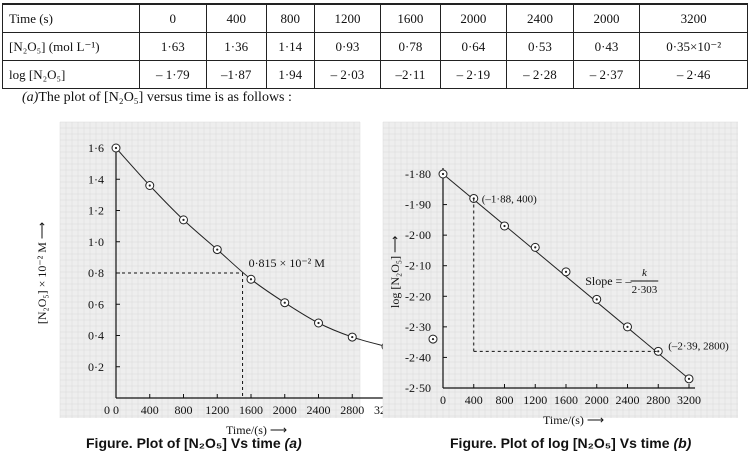 This screenshot has width=753, height=461. Describe the element at coordinates (509, 199) in the screenshot. I see `point-annotation: (–1·88, 400)` at that location.